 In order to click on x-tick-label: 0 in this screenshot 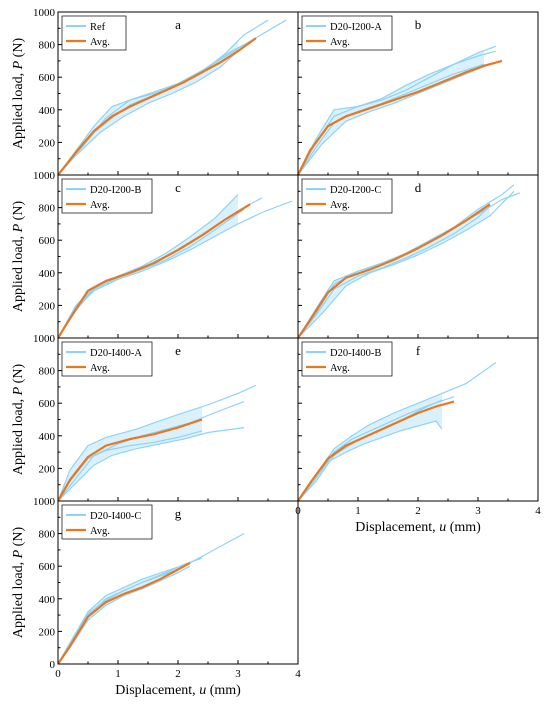, I will do `click(58, 674)`.